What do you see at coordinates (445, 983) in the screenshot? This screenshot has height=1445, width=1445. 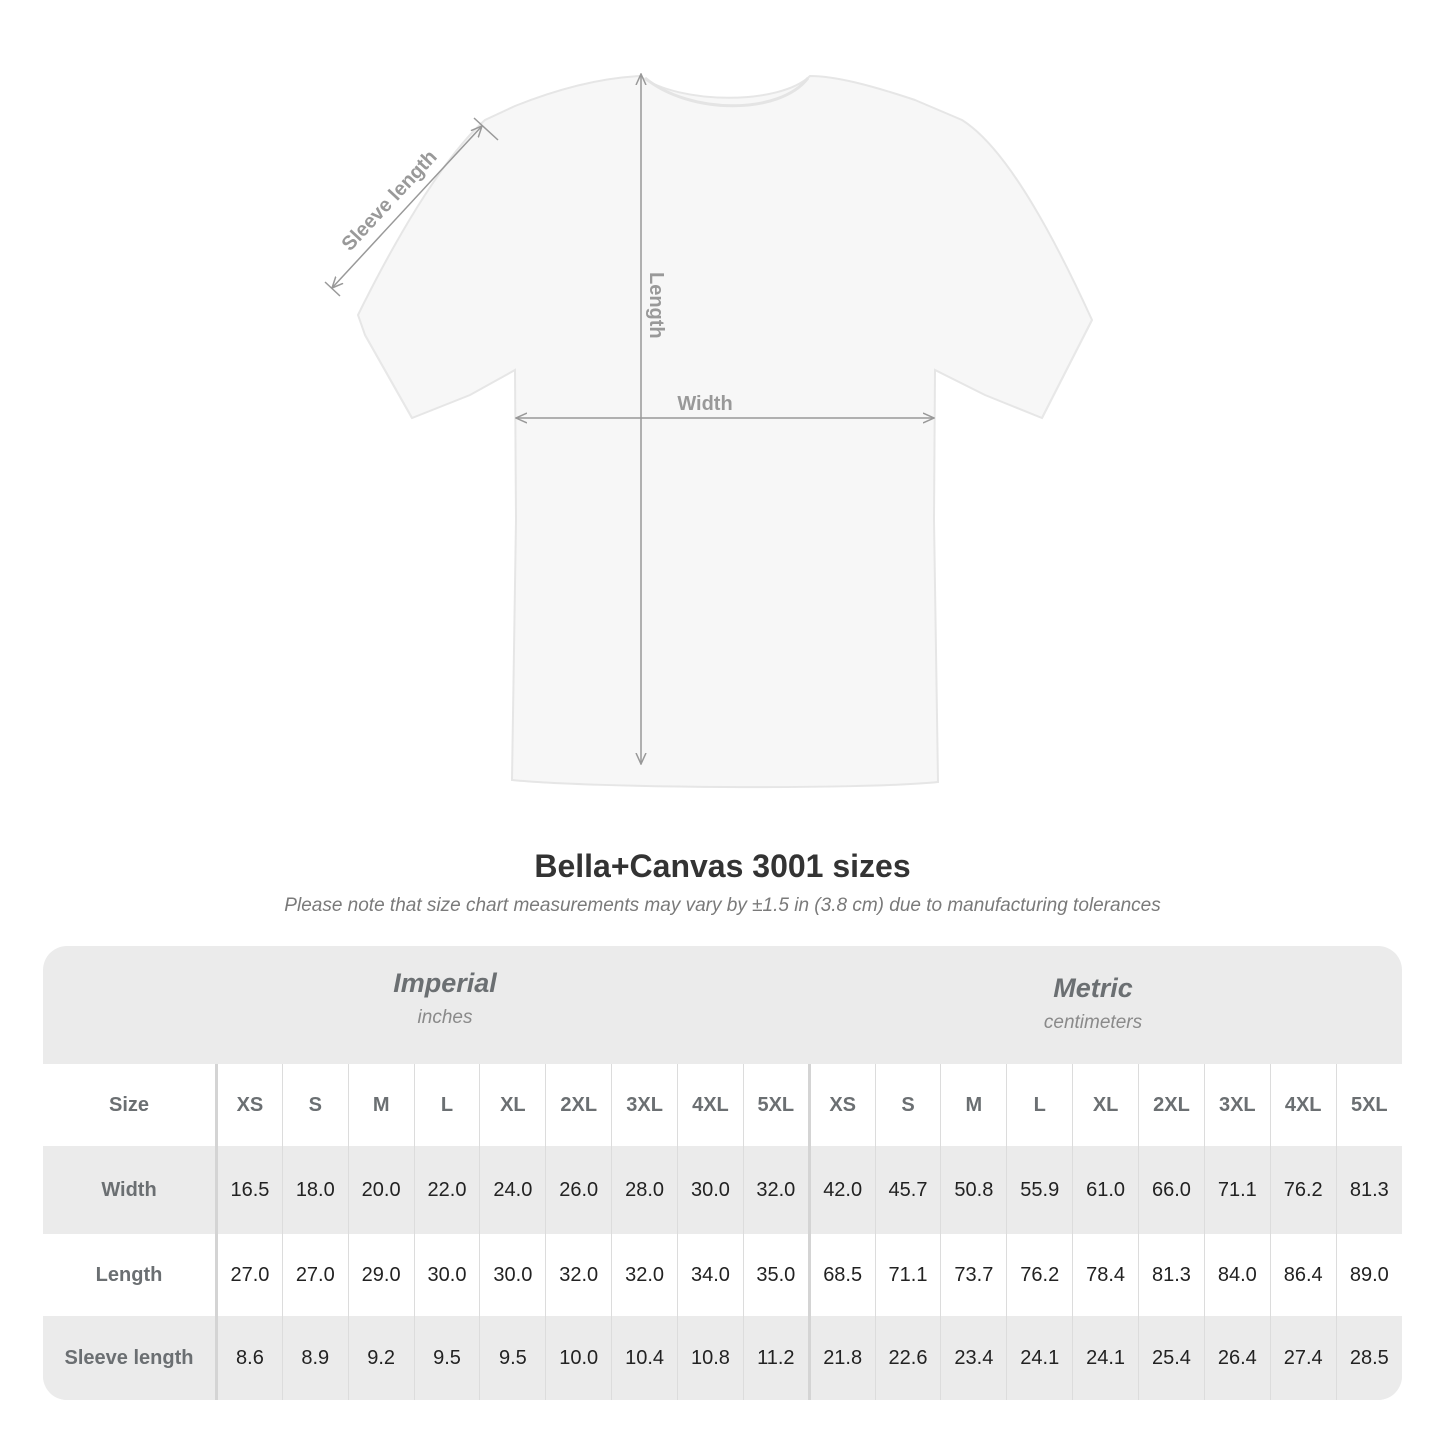 I see `imperial-title: Imperial` at bounding box center [445, 983].